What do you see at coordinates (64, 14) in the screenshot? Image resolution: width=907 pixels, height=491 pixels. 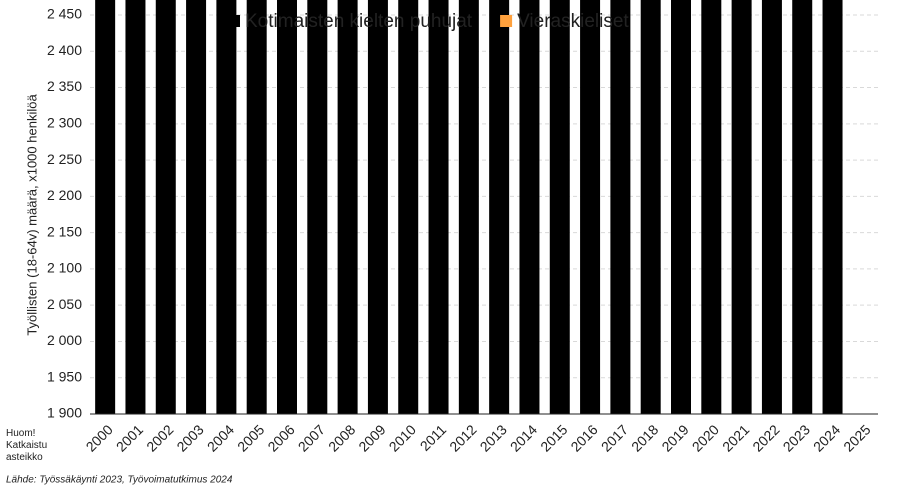 I see `y-tick-label: 2 450` at bounding box center [64, 14].